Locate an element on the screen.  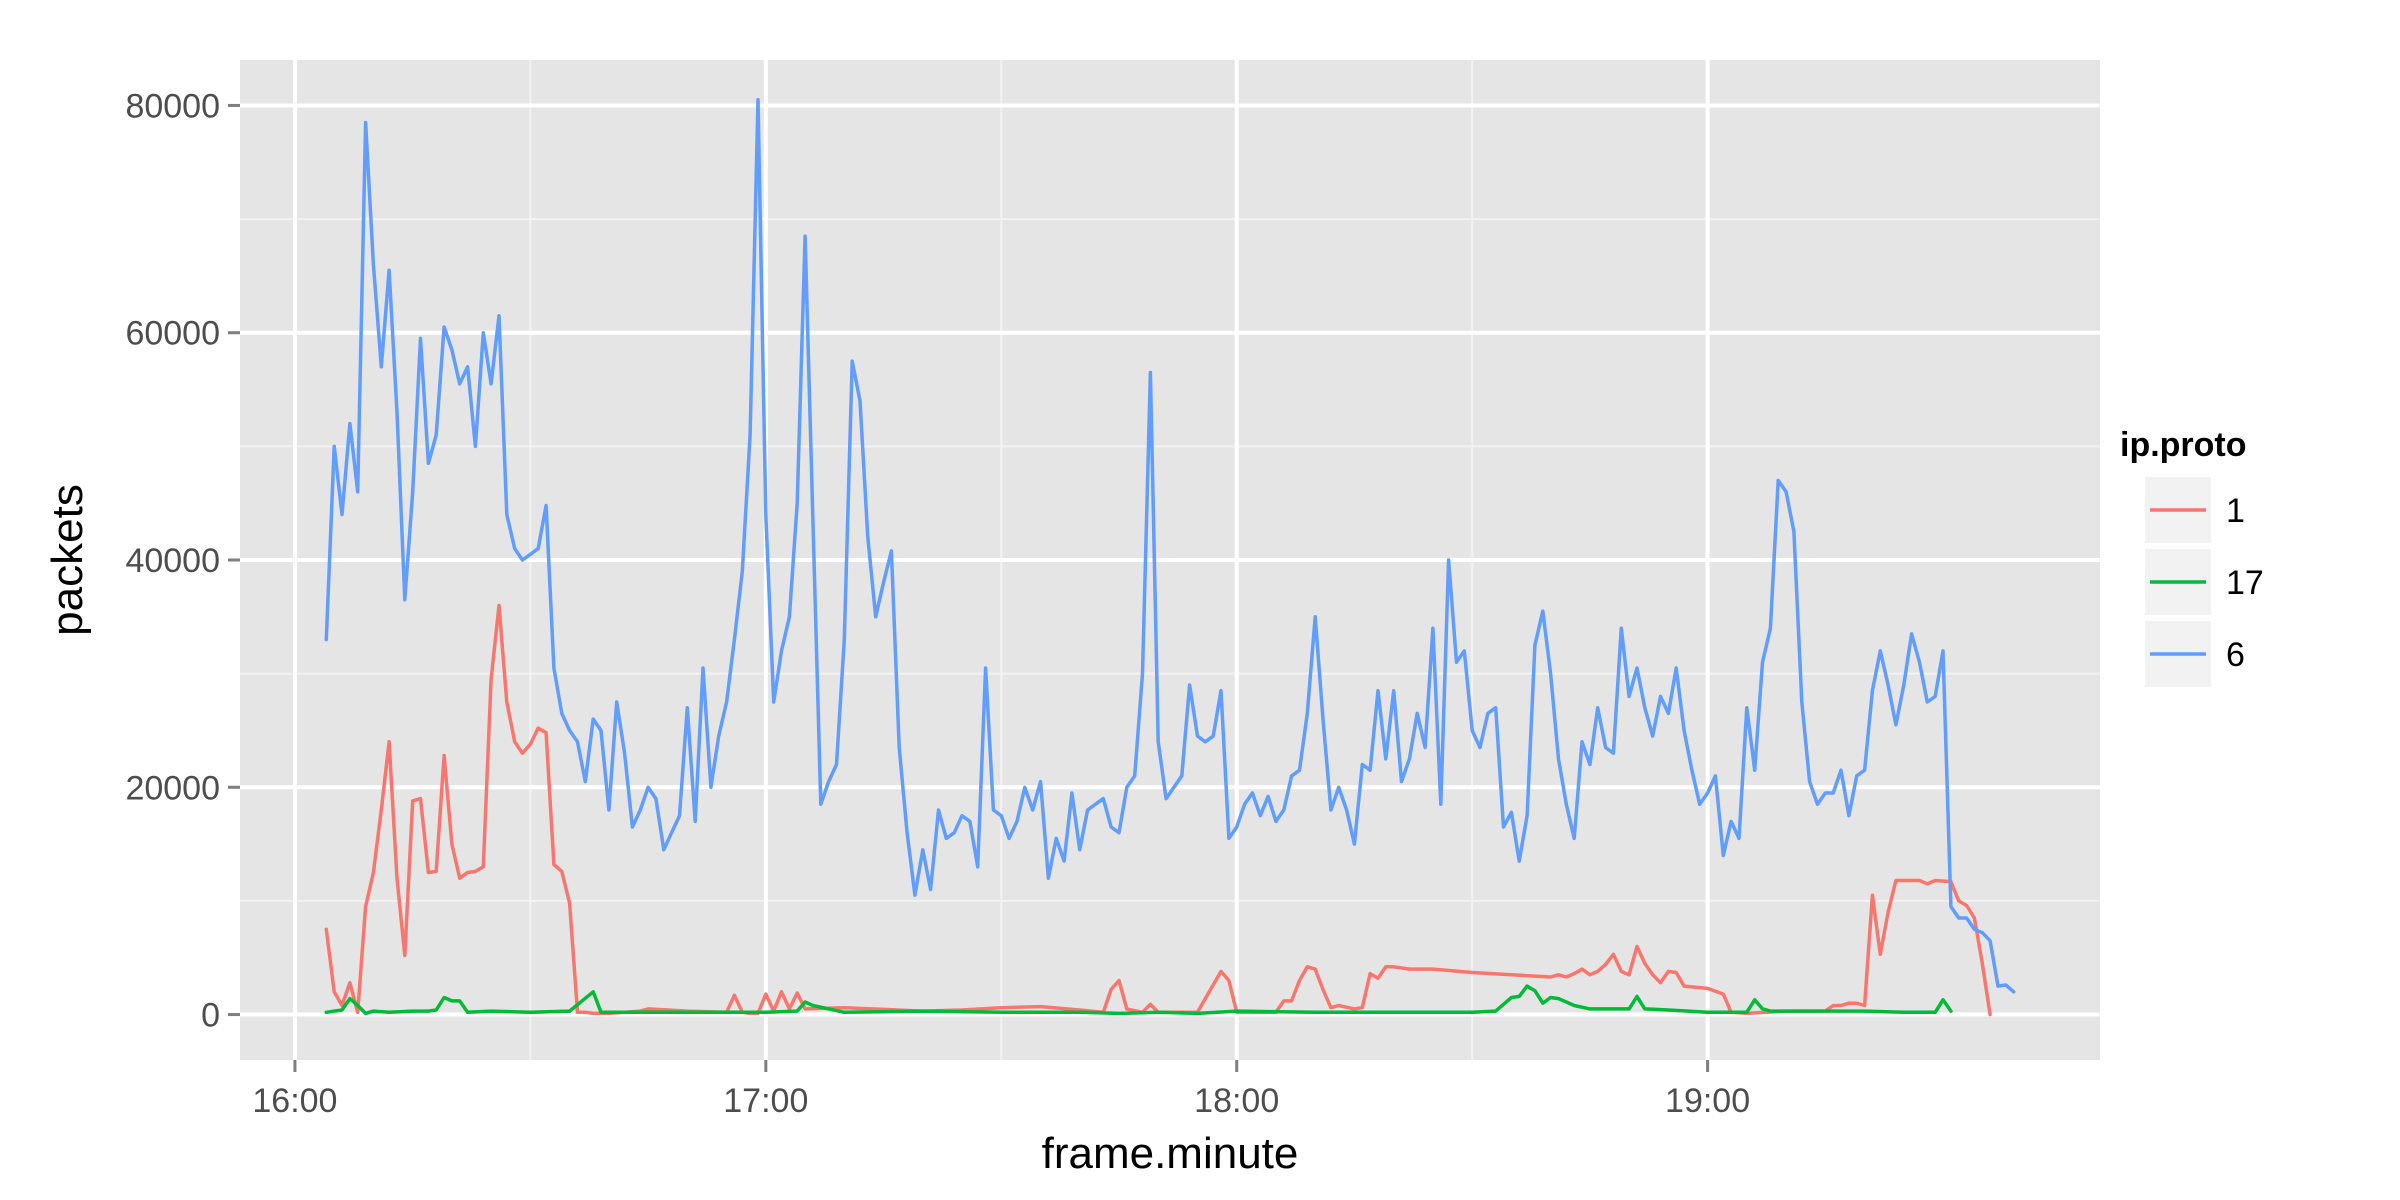
x-tick-label: 17:00 is located at coordinates (765, 1101).